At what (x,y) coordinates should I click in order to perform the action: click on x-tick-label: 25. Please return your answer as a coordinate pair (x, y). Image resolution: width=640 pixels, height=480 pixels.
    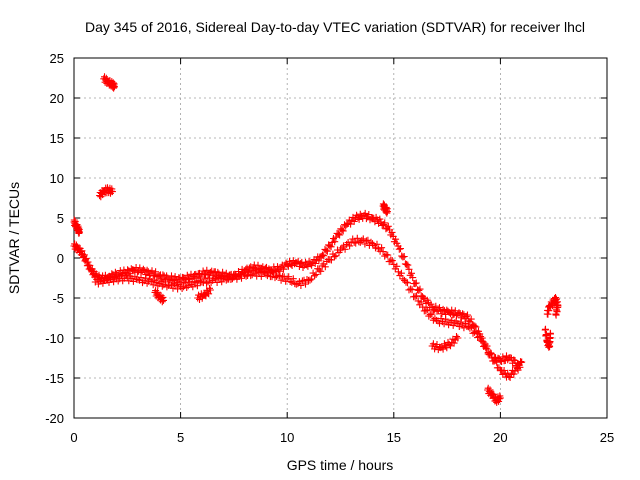
    Looking at the image, I should click on (607, 437).